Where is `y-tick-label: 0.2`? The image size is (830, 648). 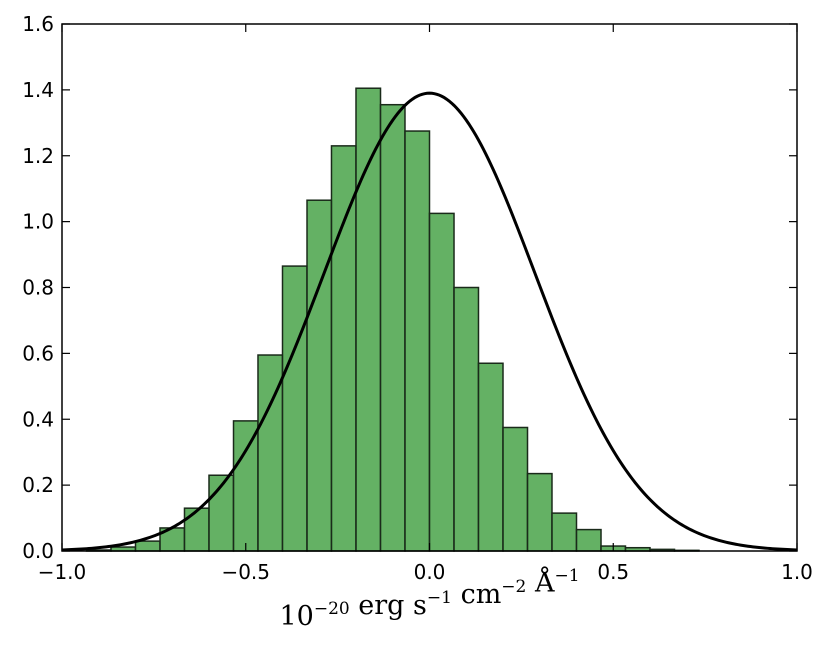 y-tick-label: 0.2 is located at coordinates (38, 485).